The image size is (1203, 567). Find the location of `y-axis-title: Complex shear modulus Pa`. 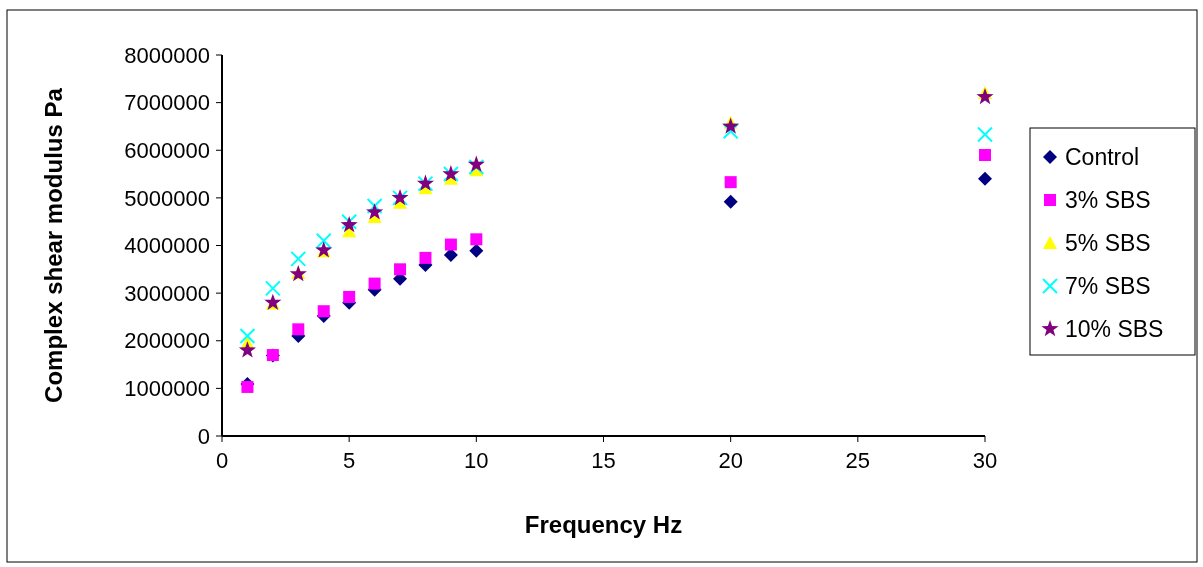

y-axis-title: Complex shear modulus Pa is located at coordinates (53, 245).